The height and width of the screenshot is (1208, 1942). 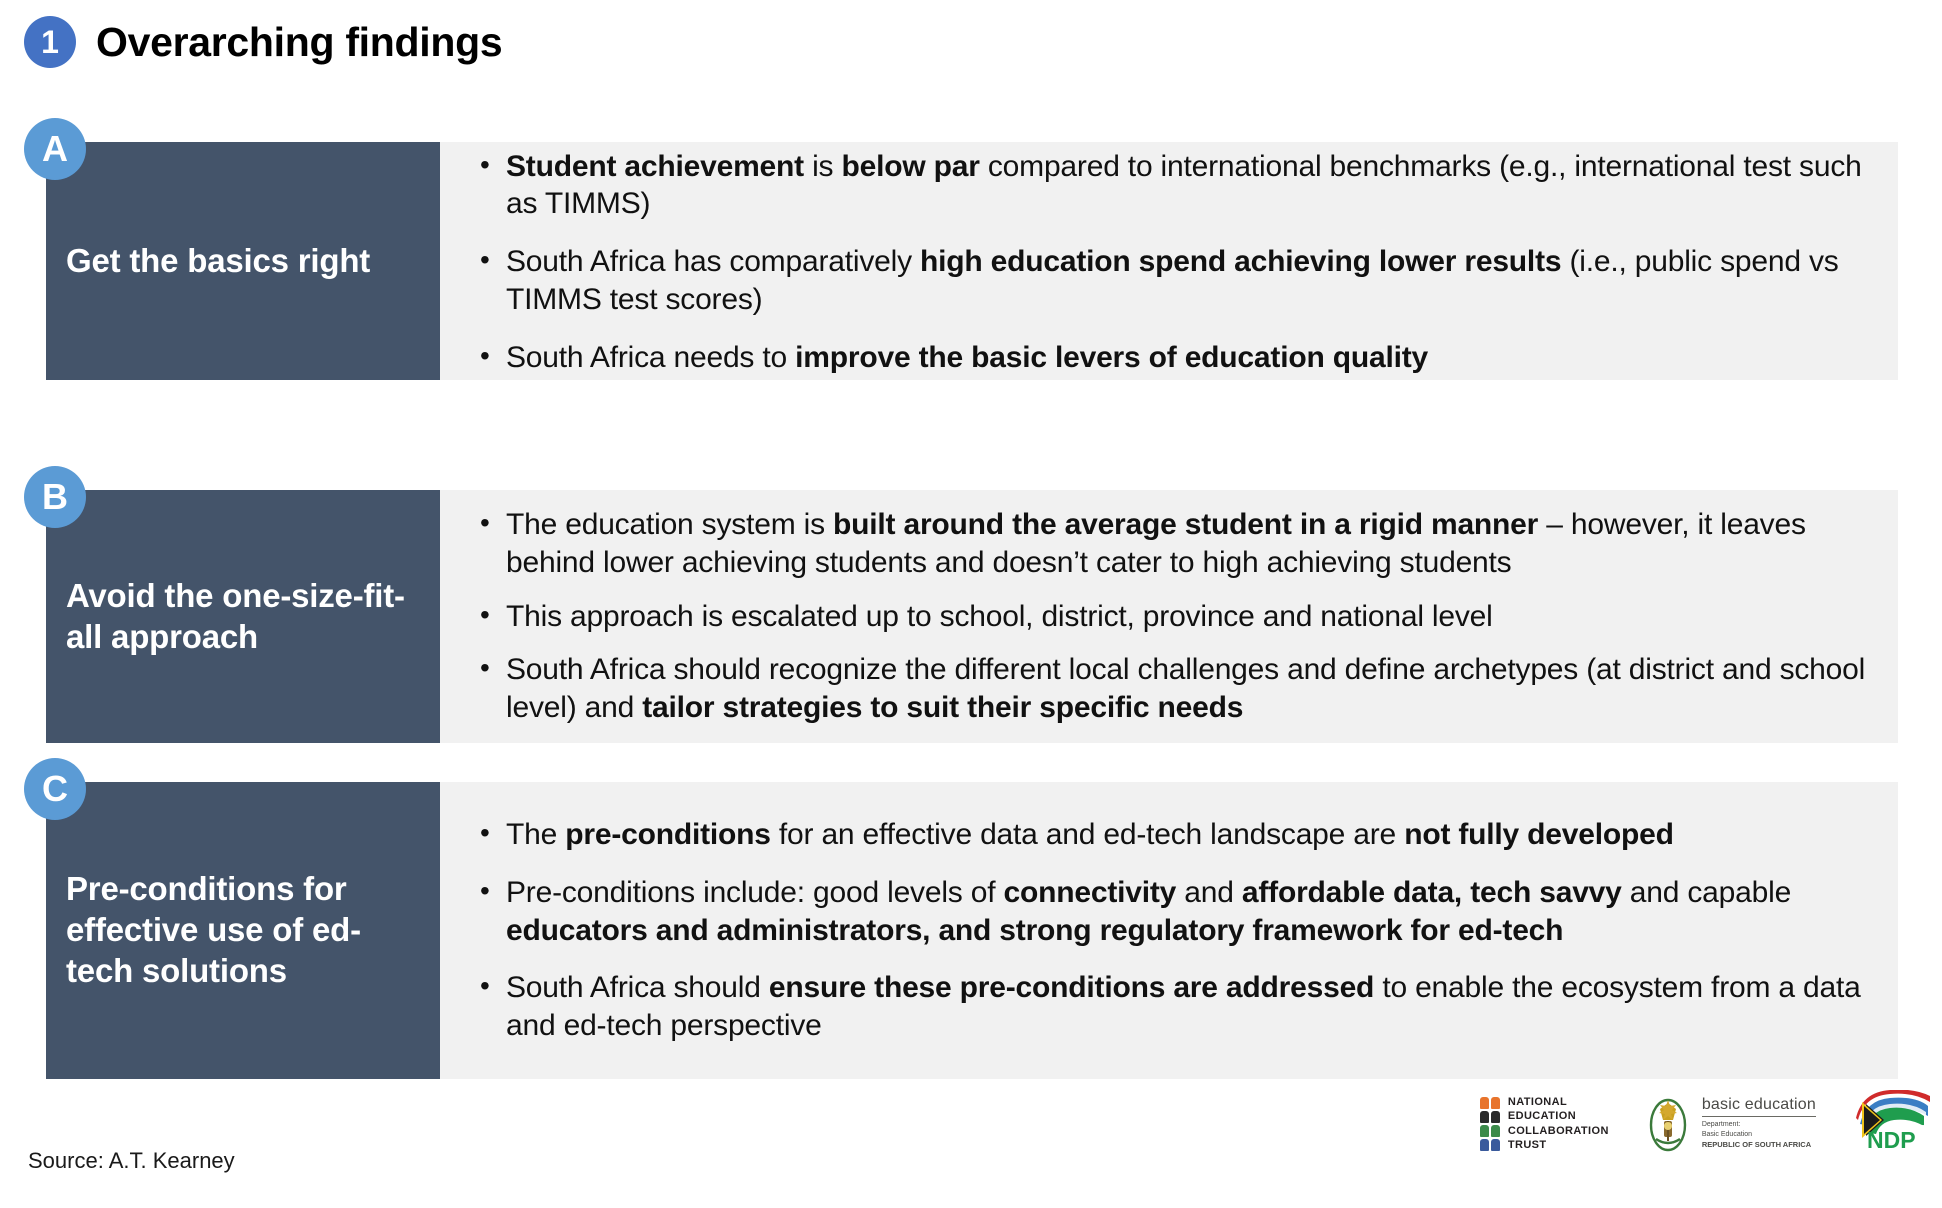 What do you see at coordinates (55, 497) in the screenshot?
I see `section-b-letter-badge: B` at bounding box center [55, 497].